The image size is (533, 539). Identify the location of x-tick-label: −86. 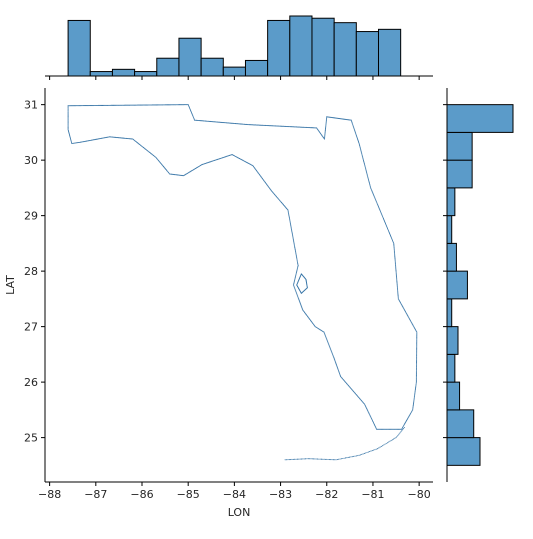
(141, 494).